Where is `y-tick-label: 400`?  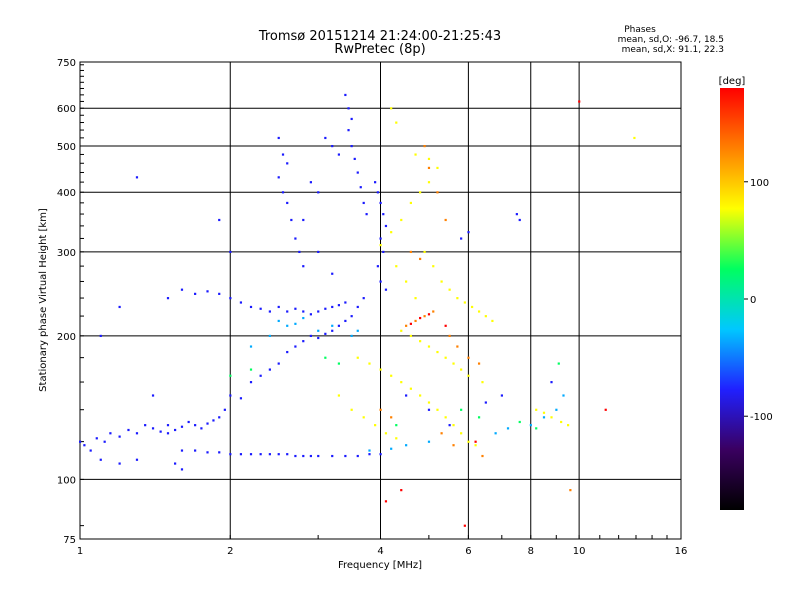
y-tick-label: 400 is located at coordinates (66, 193).